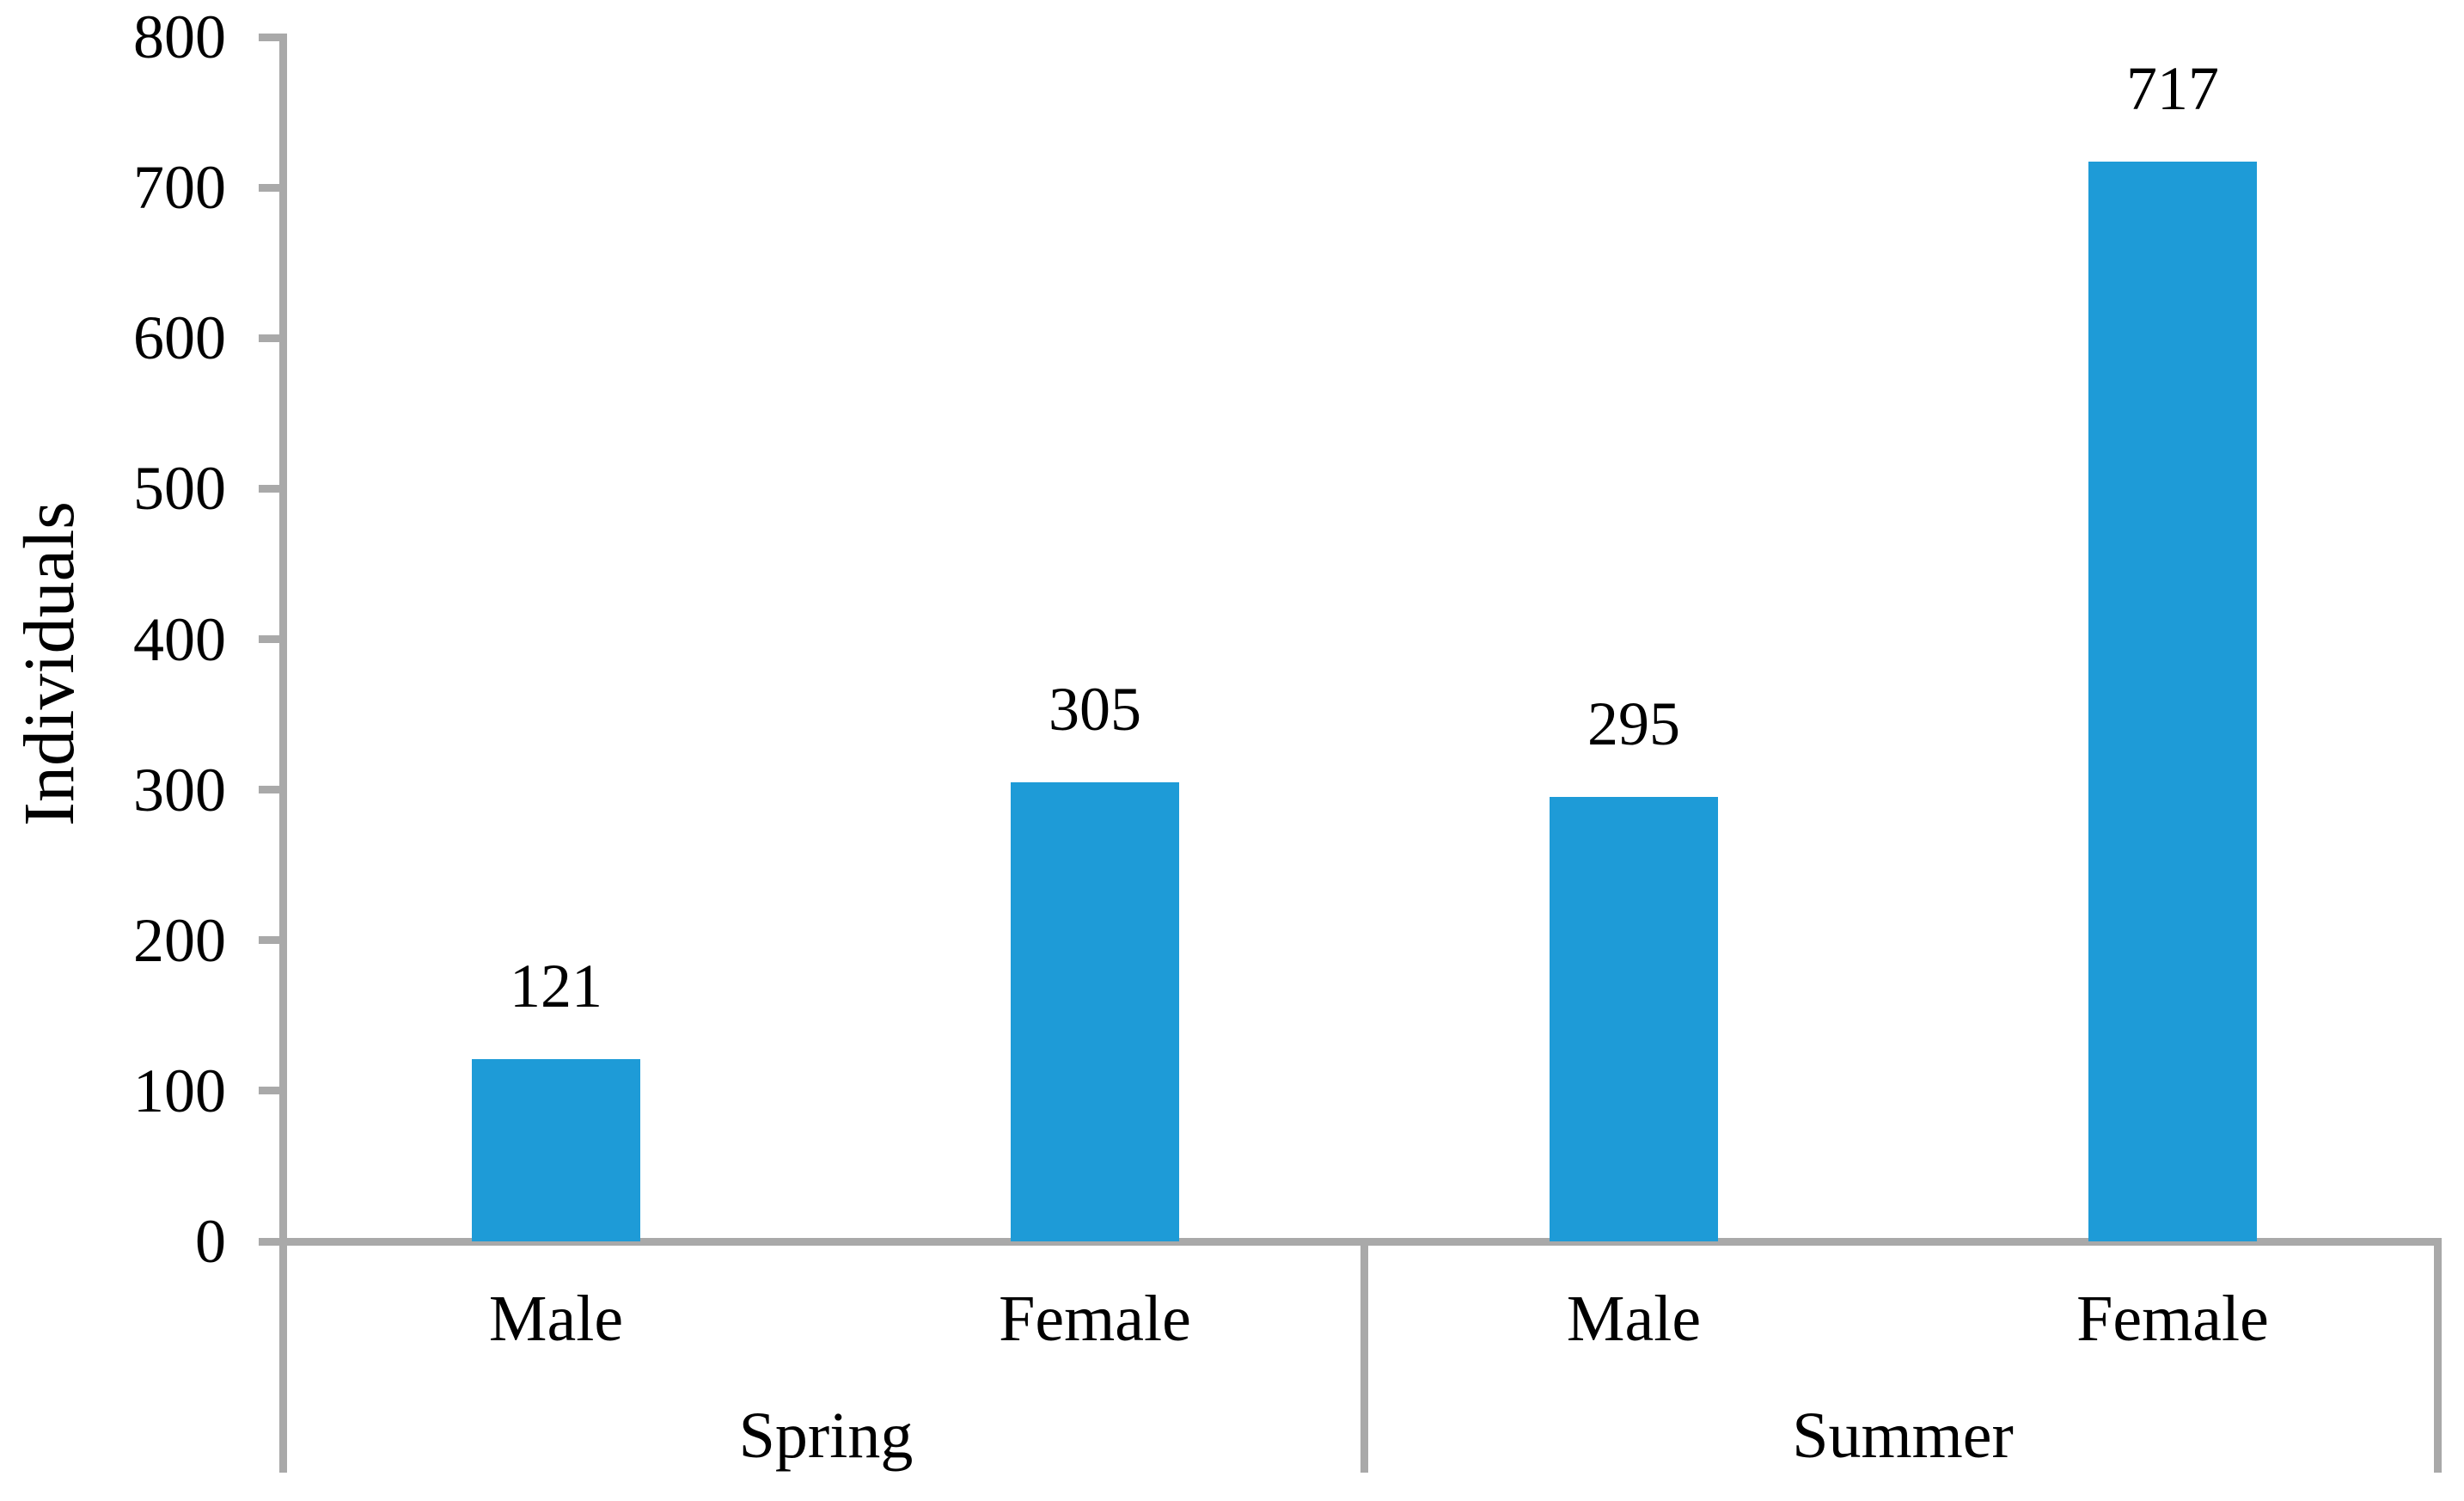 This screenshot has width=2464, height=1501. Describe the element at coordinates (1633, 723) in the screenshot. I see `bar-value-label: 295` at that location.